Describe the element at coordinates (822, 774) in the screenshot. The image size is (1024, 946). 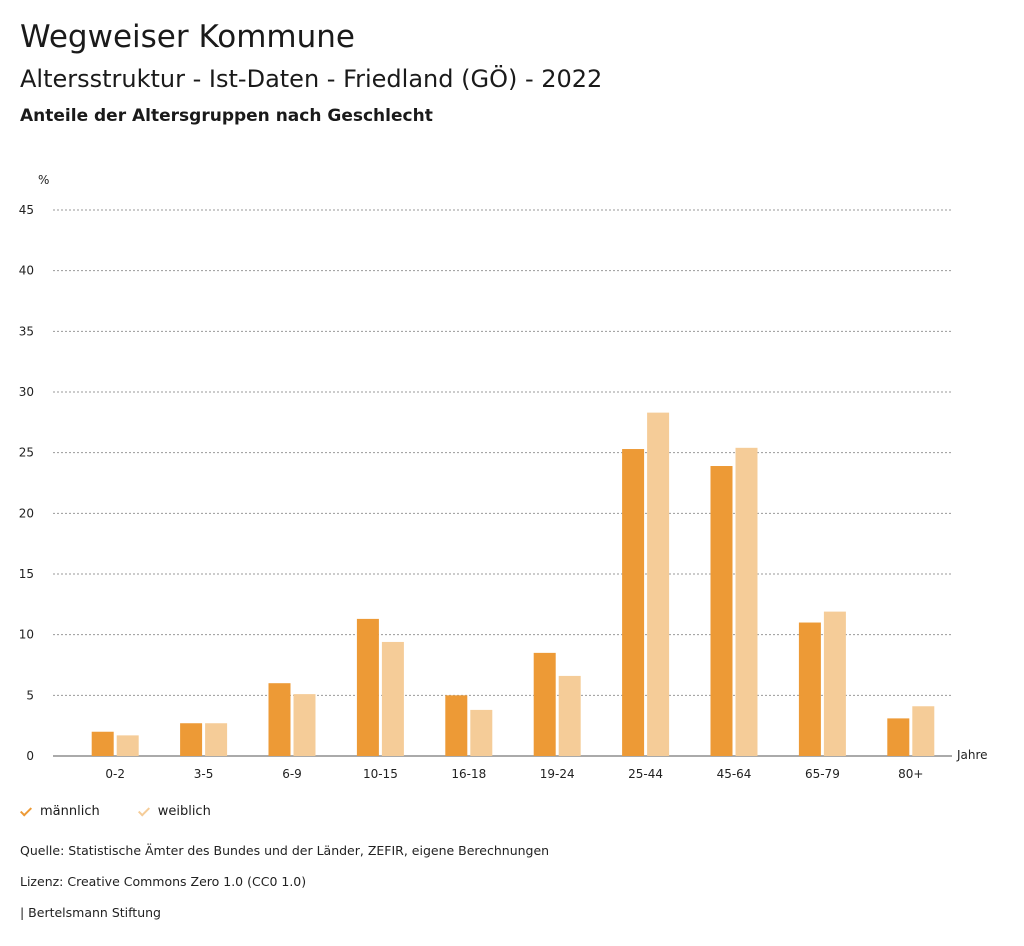
I see `x-tick-label: 65-79` at that location.